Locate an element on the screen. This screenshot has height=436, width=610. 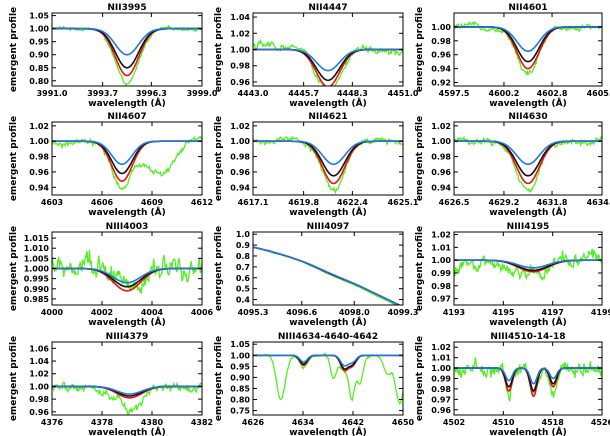
x-tick-label: 4626.5 is located at coordinates (454, 202).